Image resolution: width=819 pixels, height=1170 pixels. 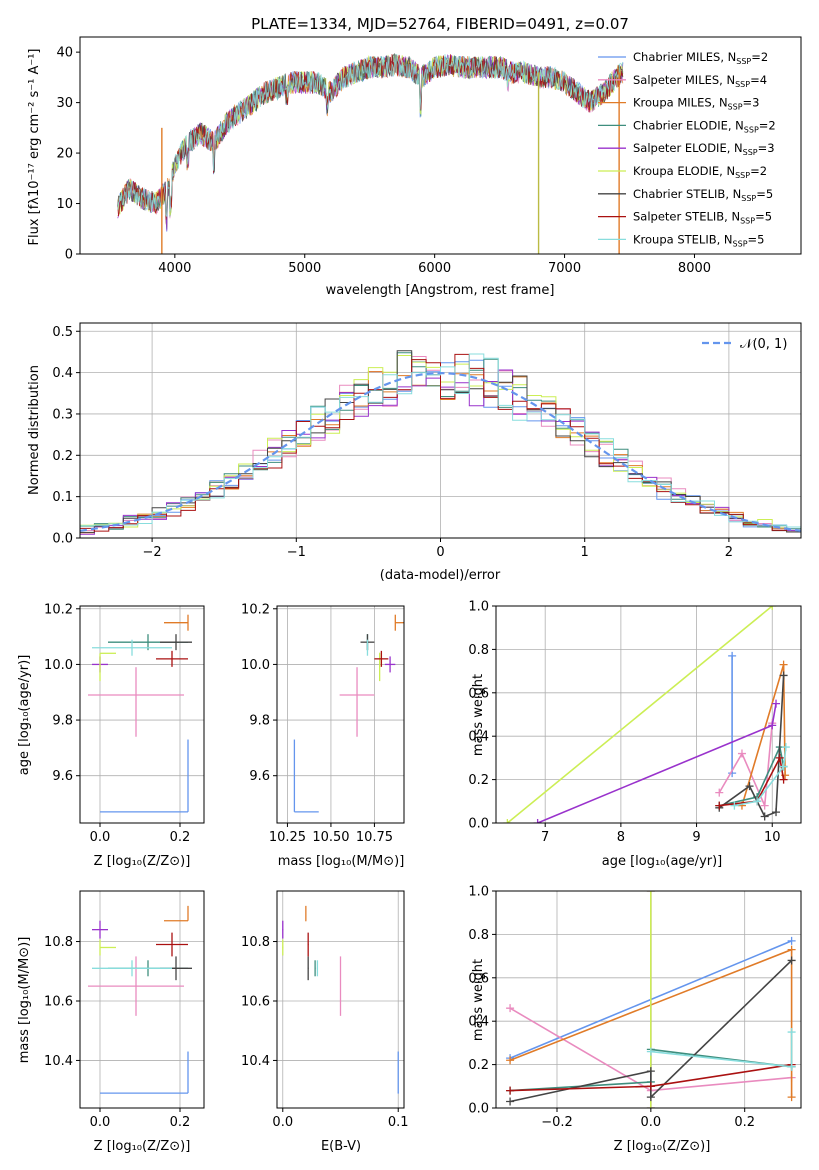 I want to click on x-tick-label: −1, so click(x=296, y=552).